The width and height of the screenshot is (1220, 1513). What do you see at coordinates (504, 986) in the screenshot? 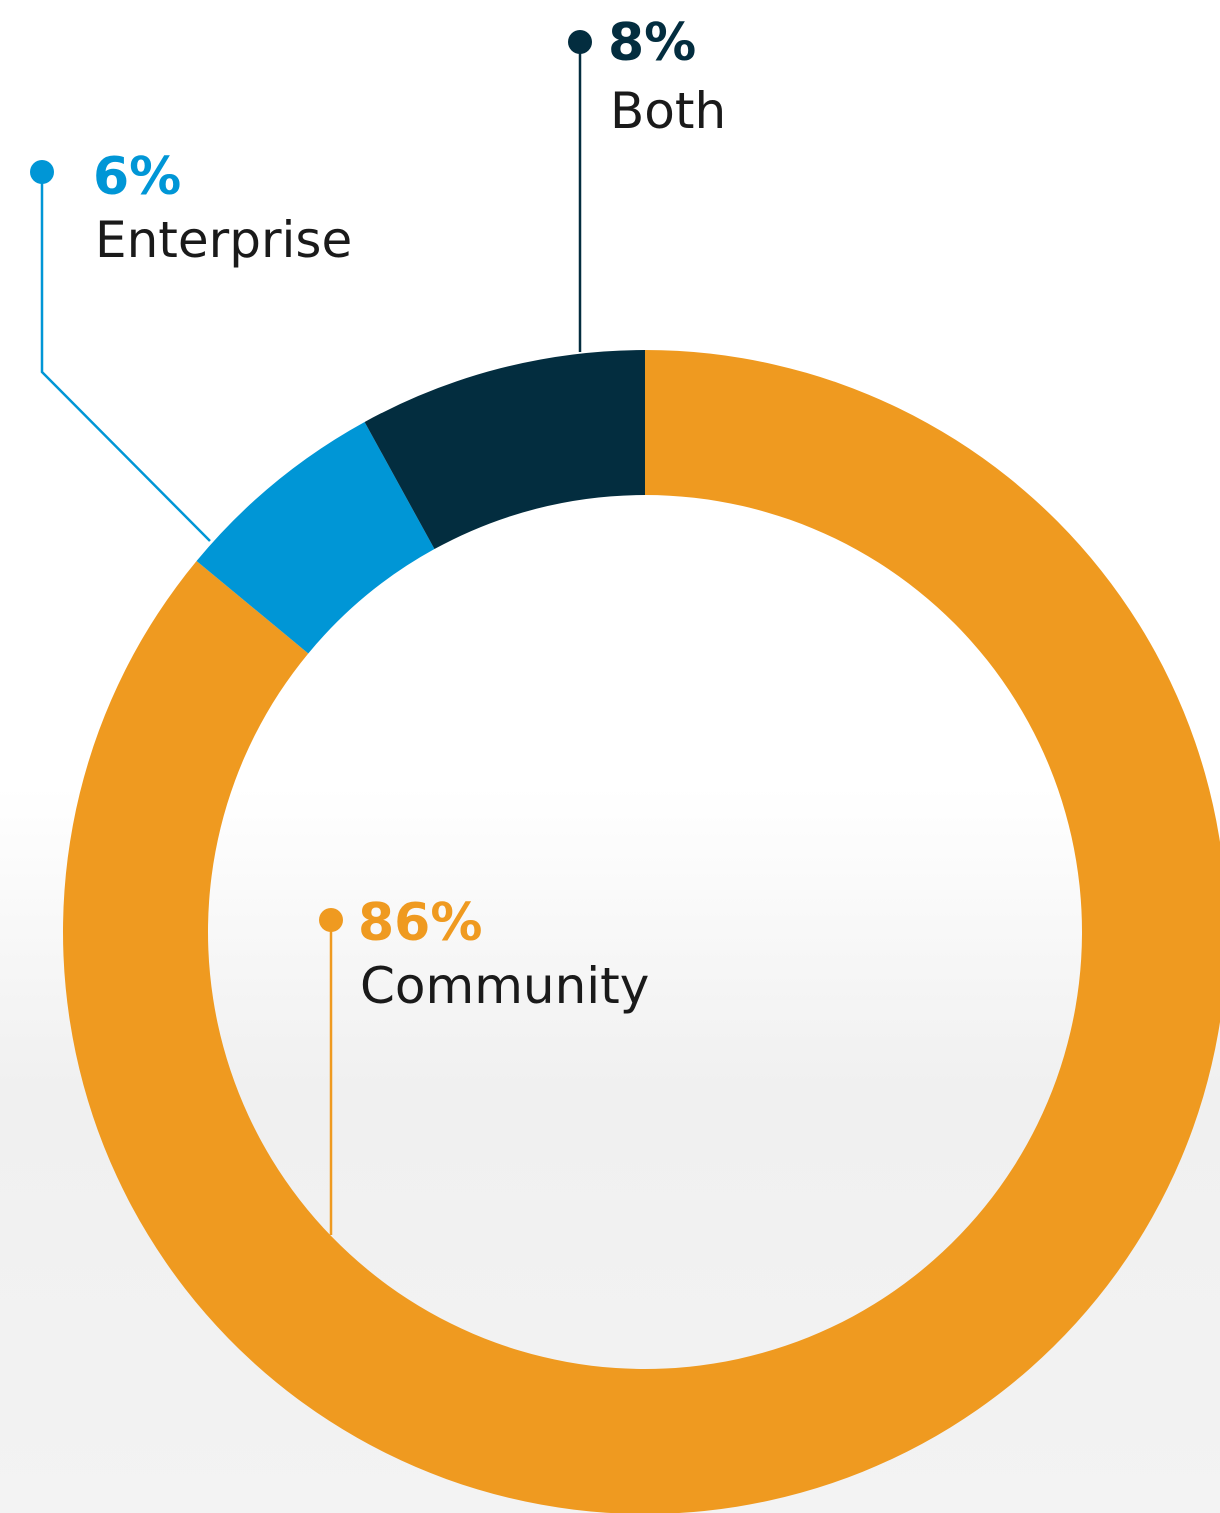
I see `community-name-label: Community` at bounding box center [504, 986].